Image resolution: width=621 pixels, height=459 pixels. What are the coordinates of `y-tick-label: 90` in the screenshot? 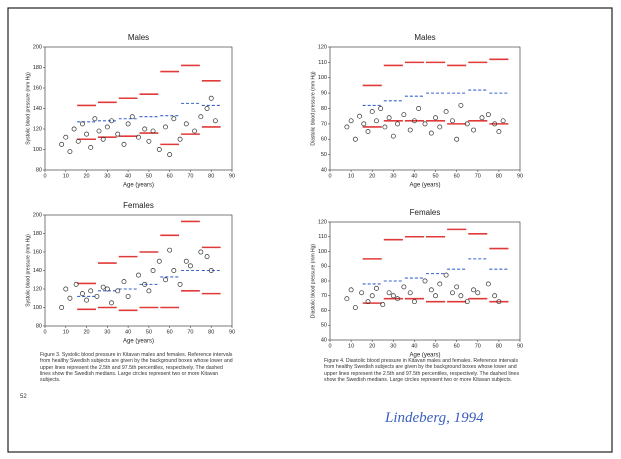 It's located at (324, 94).